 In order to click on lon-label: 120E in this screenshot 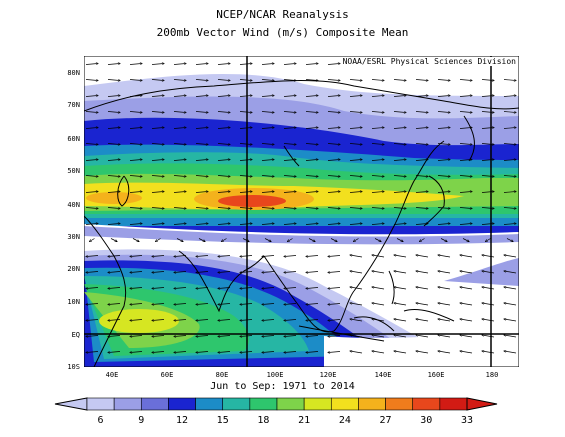, I will do `click(328, 375)`.